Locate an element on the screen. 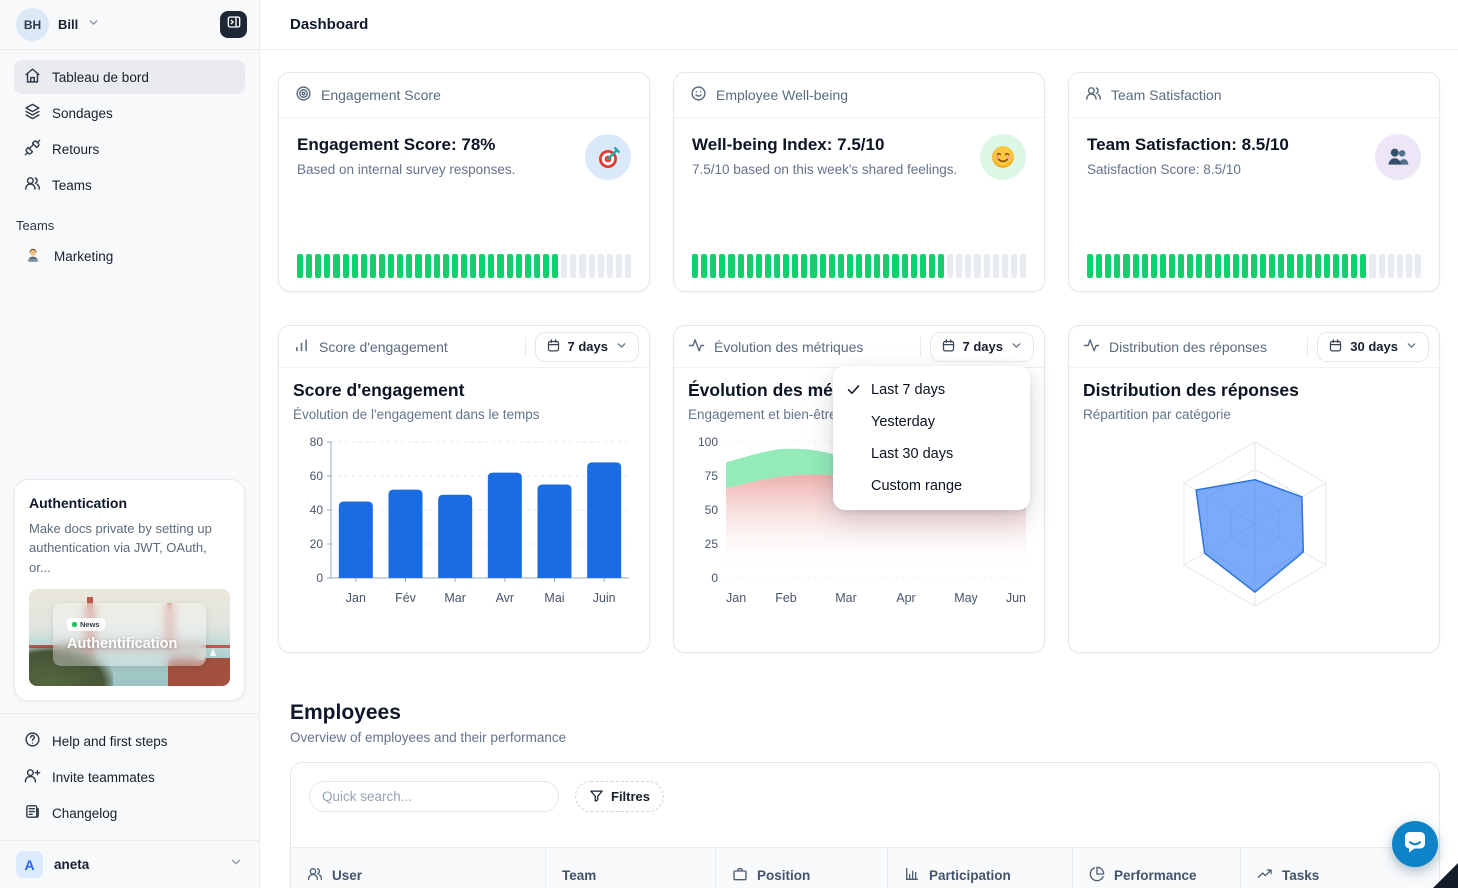  card-header-label: Évolution des métriques is located at coordinates (789, 346).